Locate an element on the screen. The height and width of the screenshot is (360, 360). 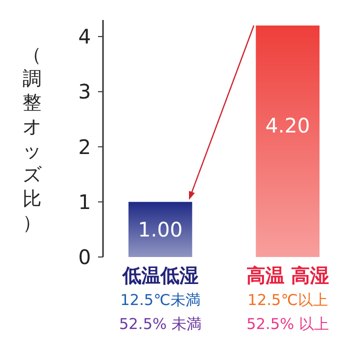
y-tick-label: 0 is located at coordinates (84, 257).